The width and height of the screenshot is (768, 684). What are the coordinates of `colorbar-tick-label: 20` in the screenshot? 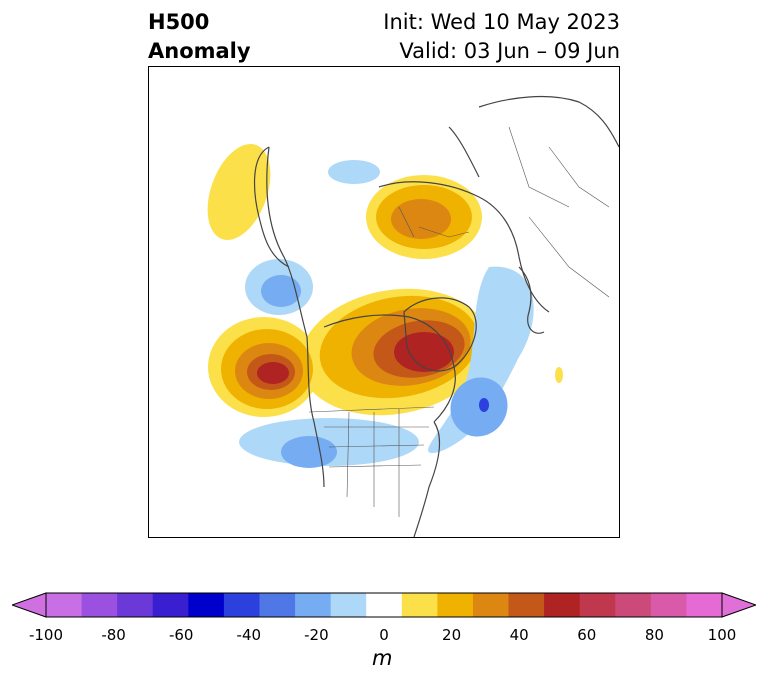 It's located at (452, 635).